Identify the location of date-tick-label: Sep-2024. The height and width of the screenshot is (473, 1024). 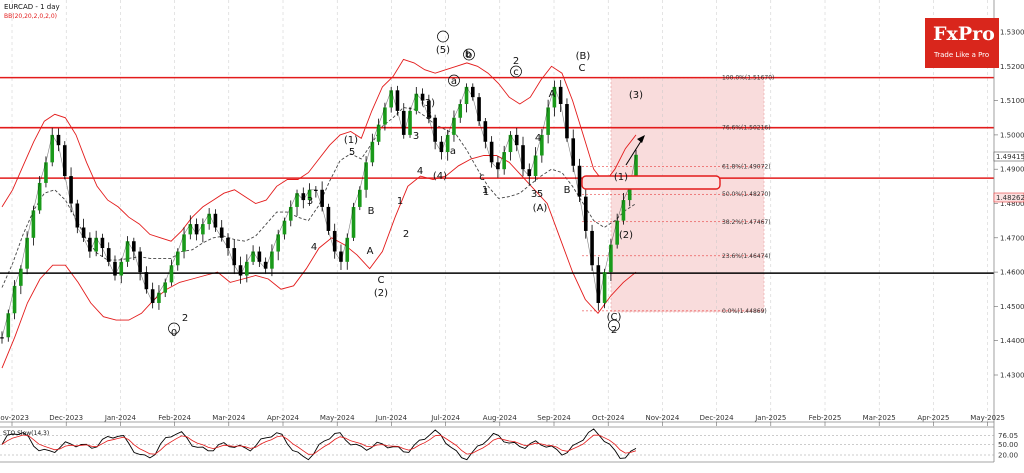
(554, 418).